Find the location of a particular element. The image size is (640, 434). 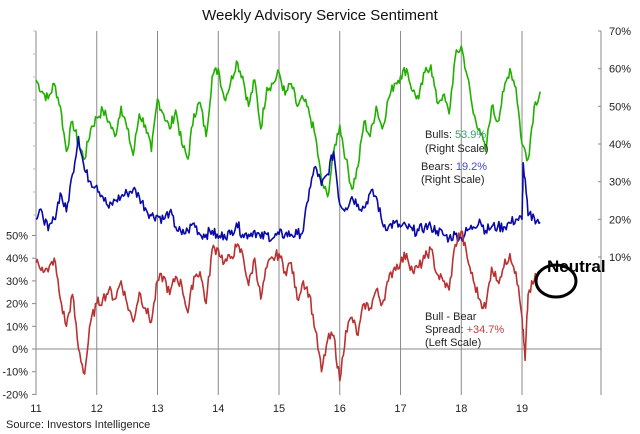

left-tick-label: -10% is located at coordinates (15, 373).